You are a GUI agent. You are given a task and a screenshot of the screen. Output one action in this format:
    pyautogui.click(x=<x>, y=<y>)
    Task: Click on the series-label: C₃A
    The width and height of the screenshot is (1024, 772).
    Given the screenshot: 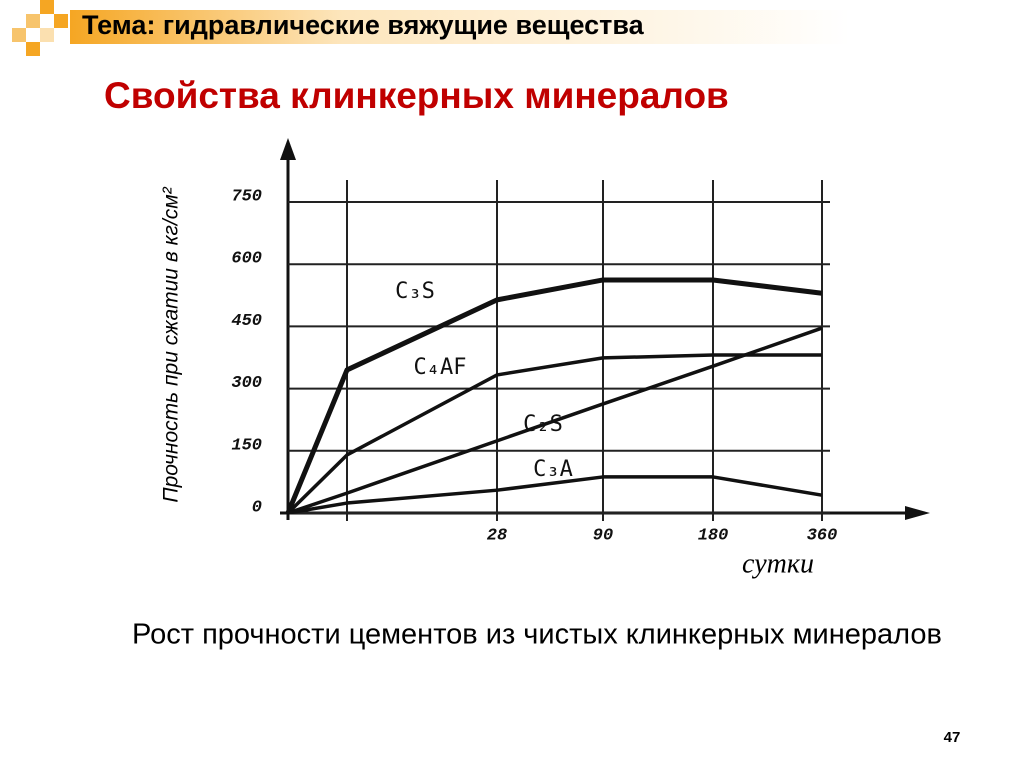 What is the action you would take?
    pyautogui.click(x=553, y=469)
    